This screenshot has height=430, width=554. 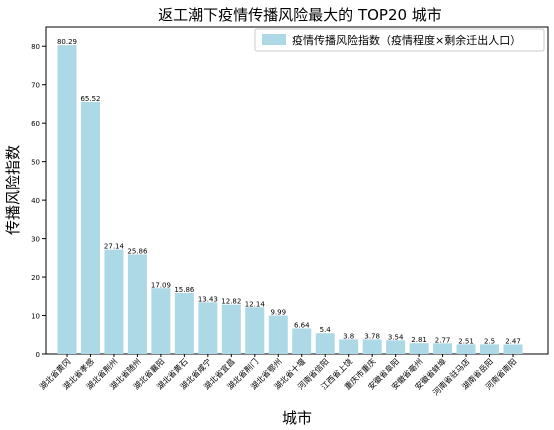 I want to click on bar-value-label: 15.86, so click(x=184, y=290).